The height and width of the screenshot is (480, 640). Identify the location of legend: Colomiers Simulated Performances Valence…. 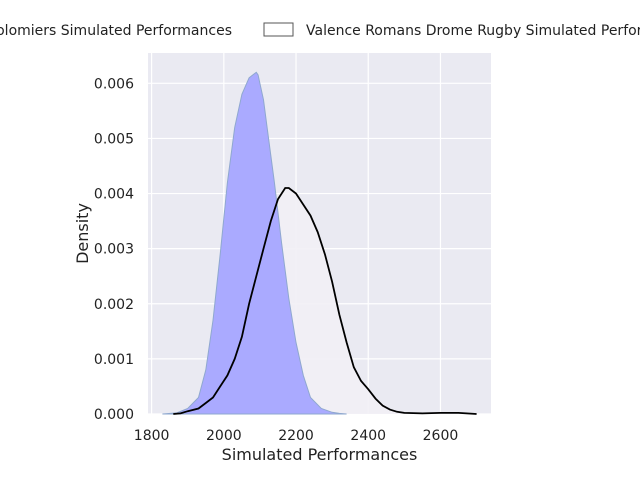
(320, 30).